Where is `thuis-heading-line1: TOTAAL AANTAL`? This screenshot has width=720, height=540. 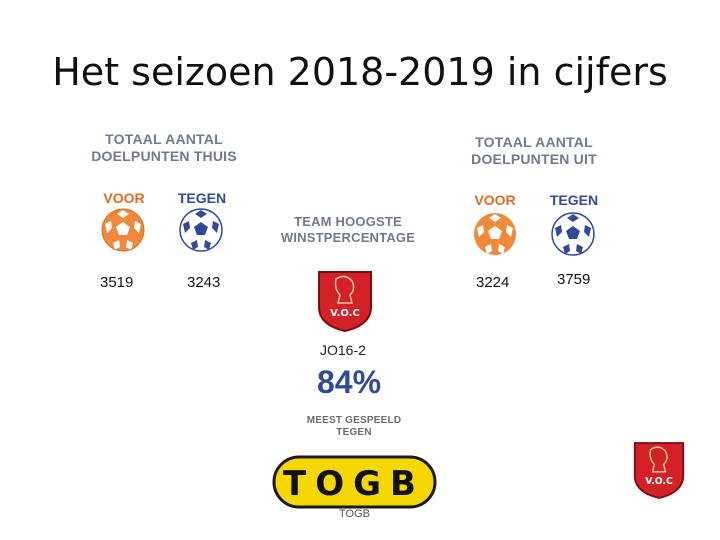 thuis-heading-line1: TOTAAL AANTAL is located at coordinates (164, 139).